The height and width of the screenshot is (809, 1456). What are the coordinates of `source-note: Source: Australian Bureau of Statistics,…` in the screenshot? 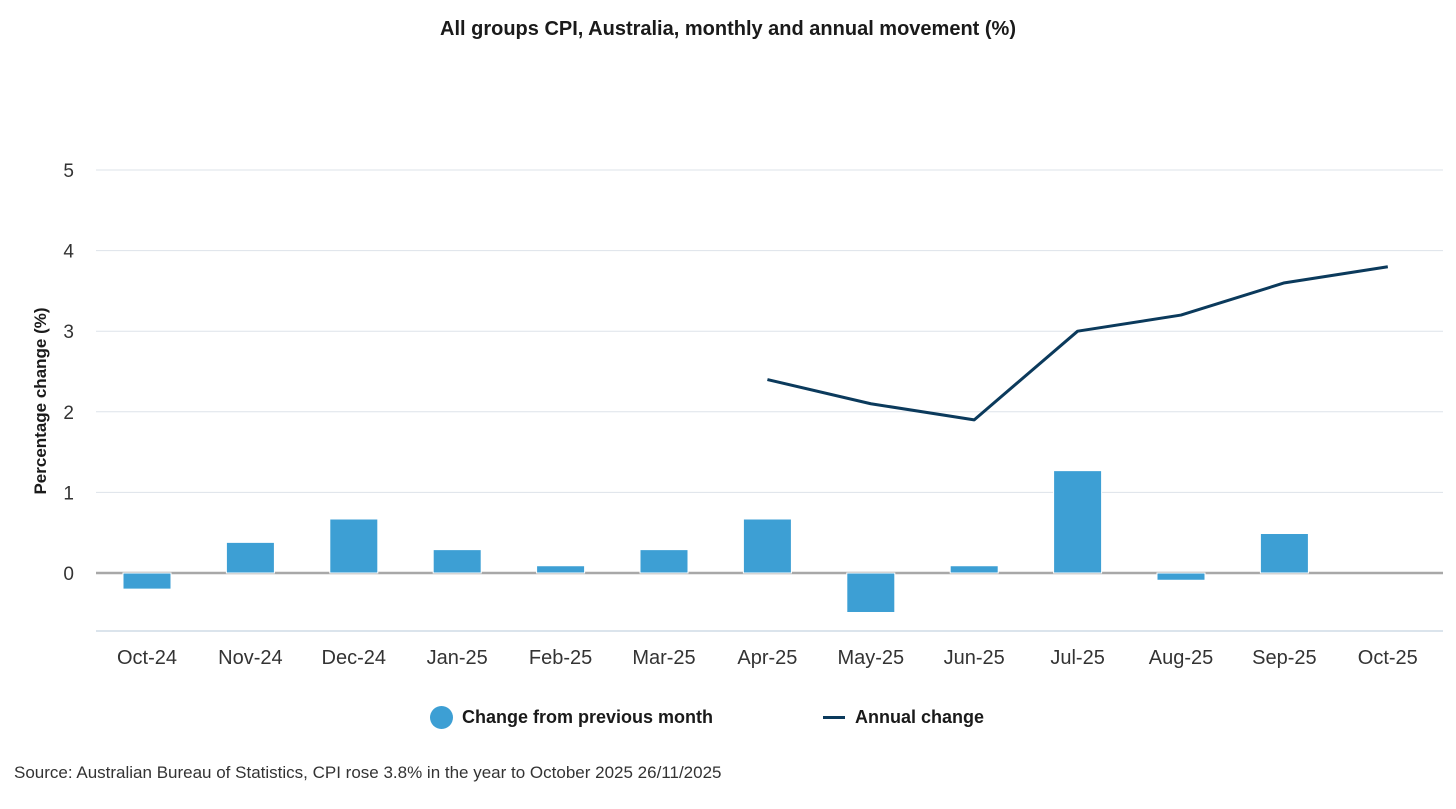 It's located at (368, 772).